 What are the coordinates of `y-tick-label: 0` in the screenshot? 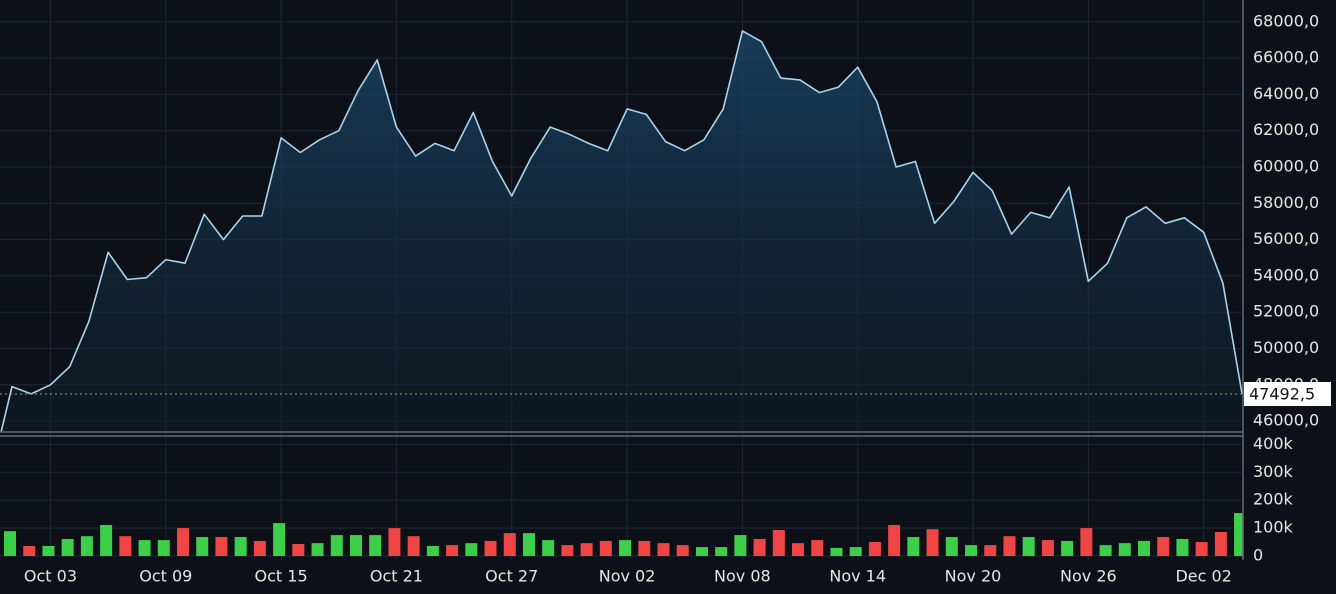 It's located at (1258, 555).